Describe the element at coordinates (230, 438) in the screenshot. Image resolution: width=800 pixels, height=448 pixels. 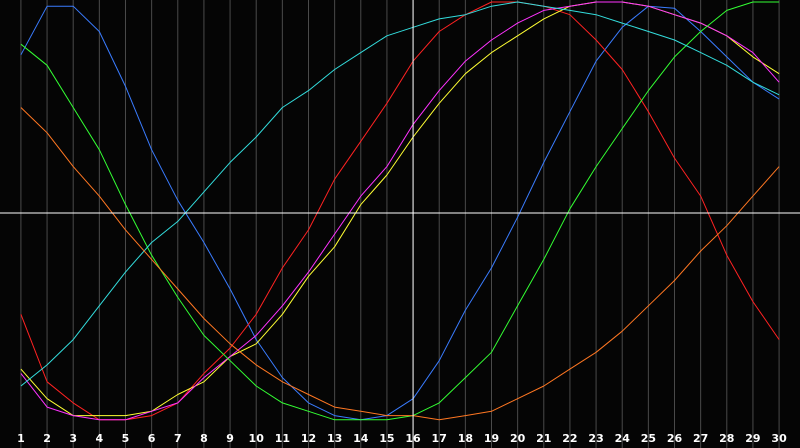
I see `x-tick-label-9: 9` at that location.